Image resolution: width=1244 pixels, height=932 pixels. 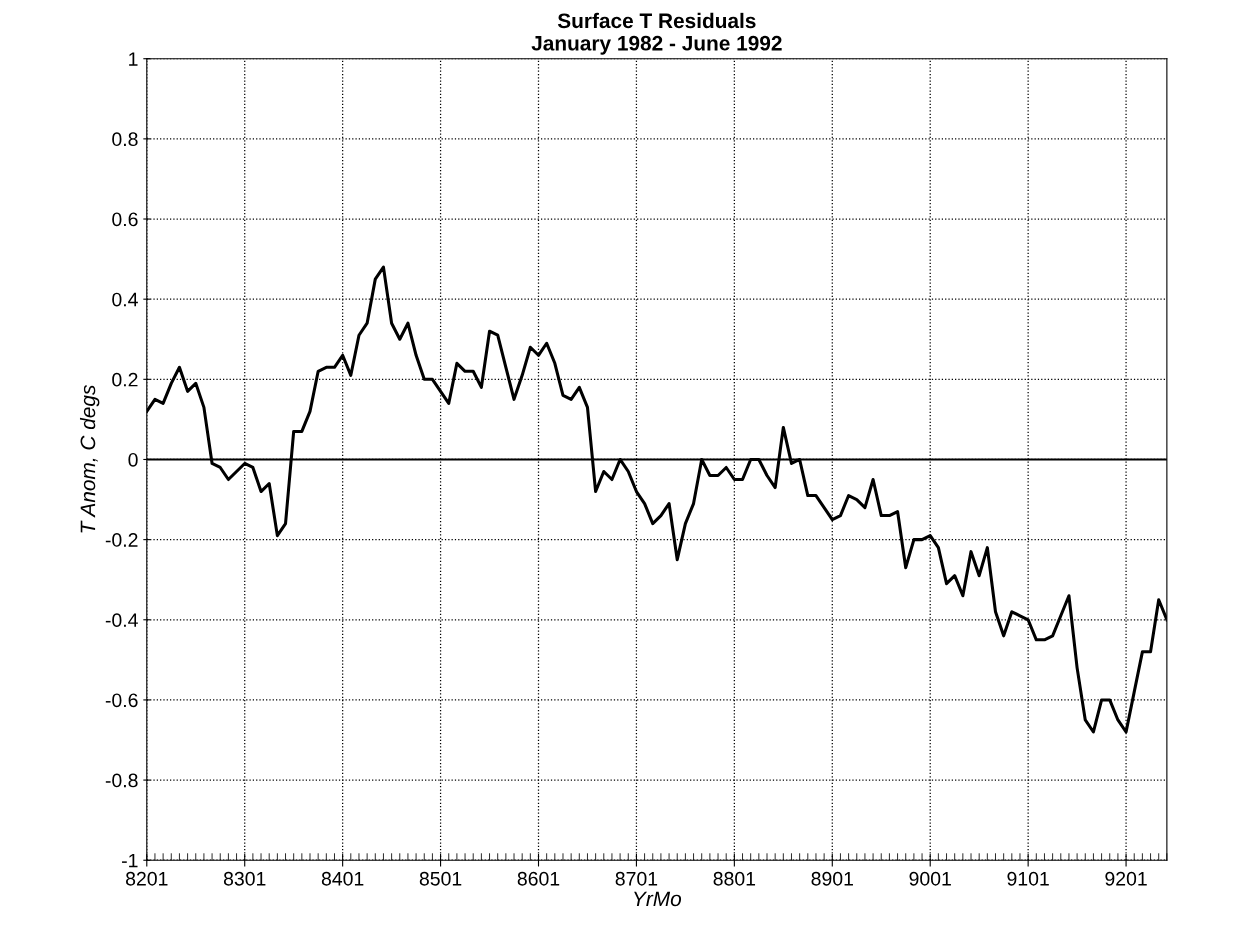 I want to click on y-tick-label: 0.4, so click(x=125, y=299).